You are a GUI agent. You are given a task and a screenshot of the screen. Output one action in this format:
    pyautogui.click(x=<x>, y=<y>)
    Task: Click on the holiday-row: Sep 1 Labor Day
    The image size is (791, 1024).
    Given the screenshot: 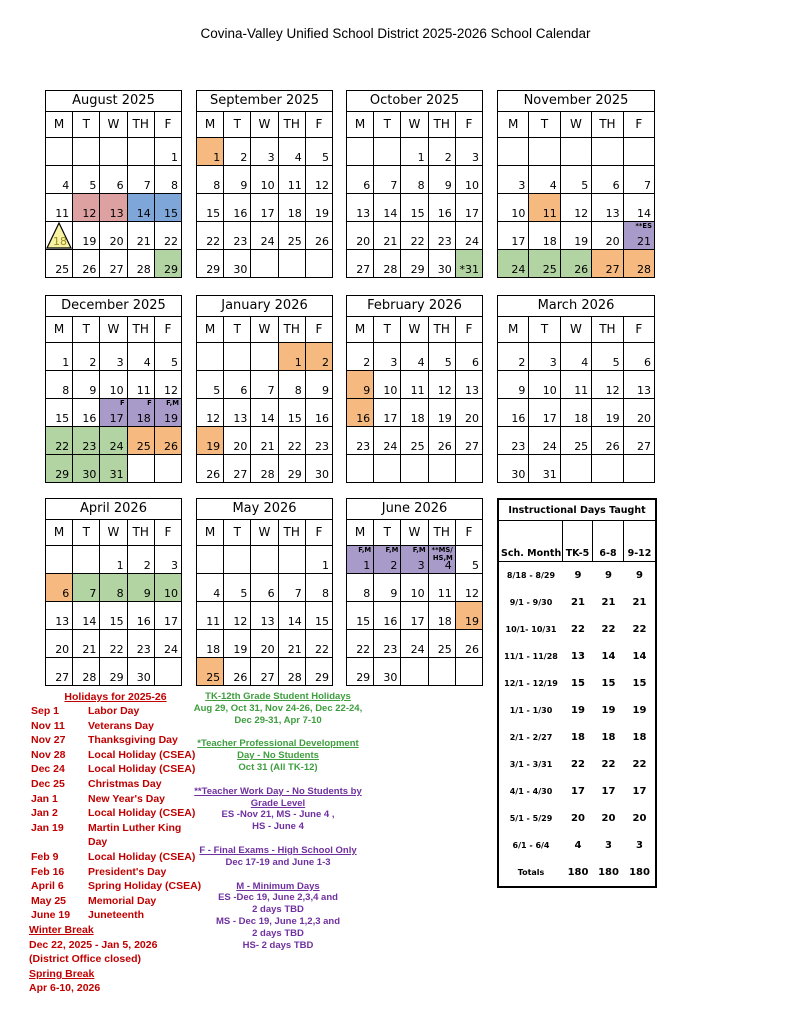 What is the action you would take?
    pyautogui.click(x=115, y=711)
    